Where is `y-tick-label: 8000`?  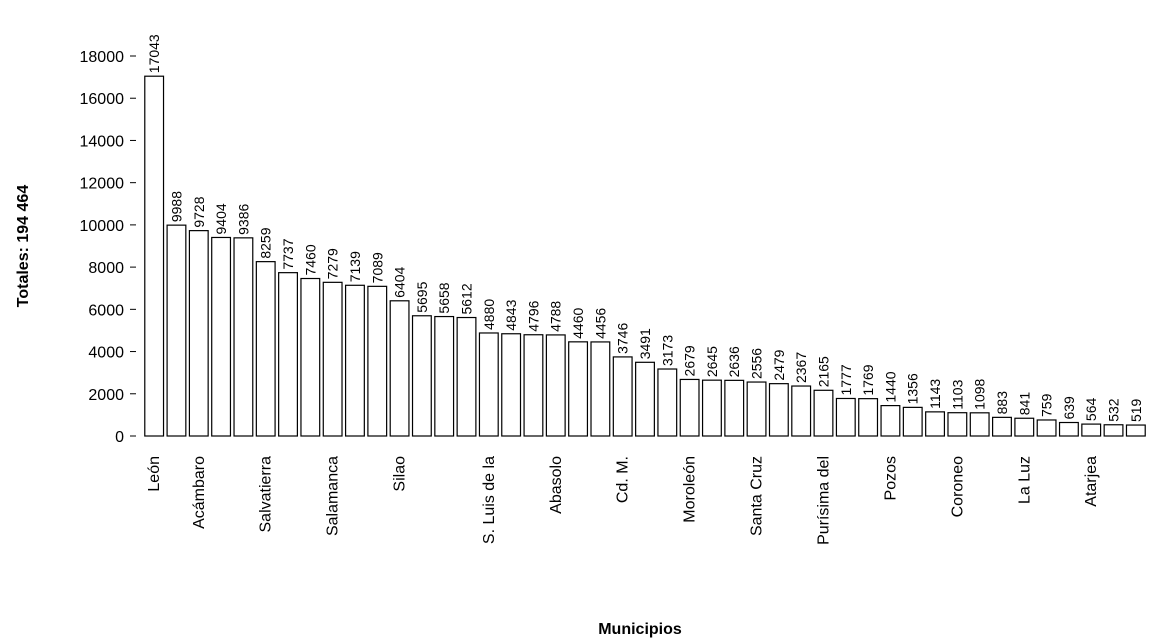
y-tick-label: 8000 is located at coordinates (106, 268).